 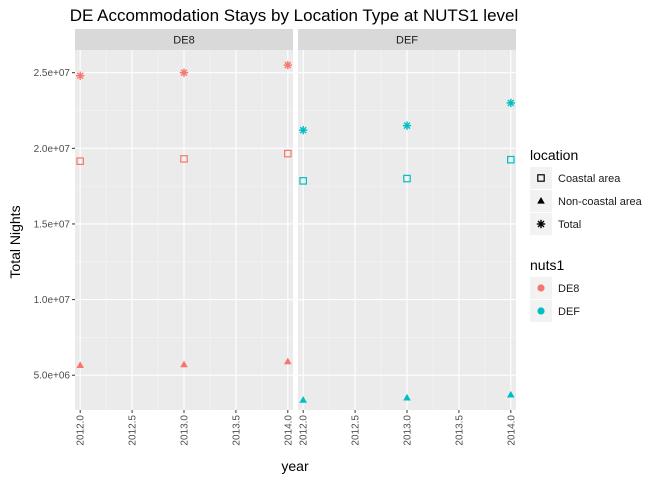 I want to click on facet-strip-label: DE8, so click(x=183, y=41).